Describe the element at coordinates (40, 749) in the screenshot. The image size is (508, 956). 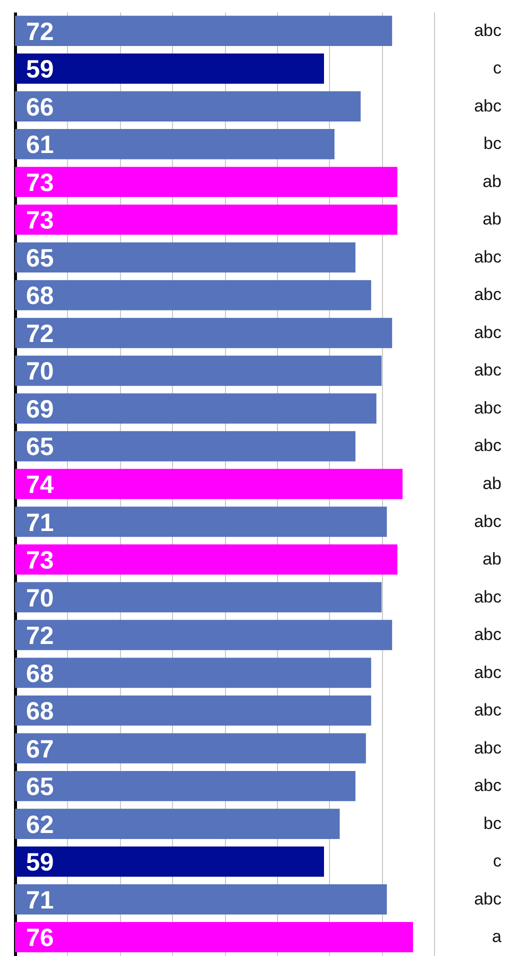
I see `data-label: 67` at that location.